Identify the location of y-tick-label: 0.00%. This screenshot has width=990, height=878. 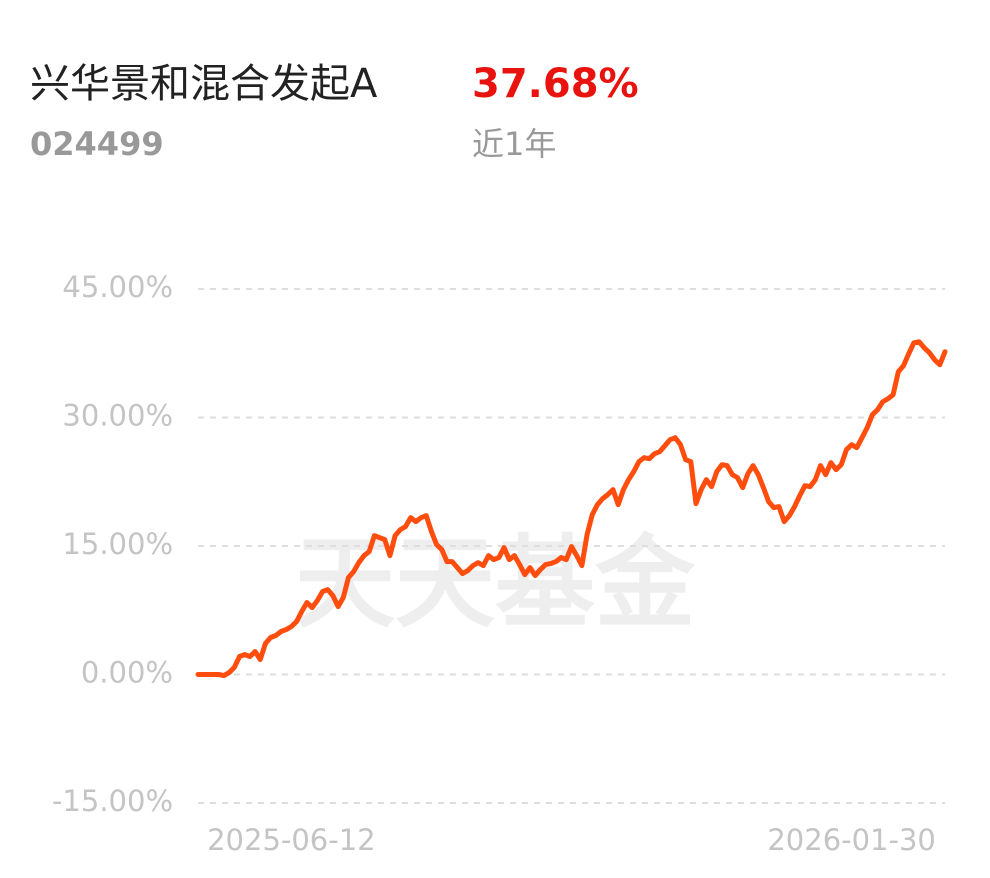
(127, 673).